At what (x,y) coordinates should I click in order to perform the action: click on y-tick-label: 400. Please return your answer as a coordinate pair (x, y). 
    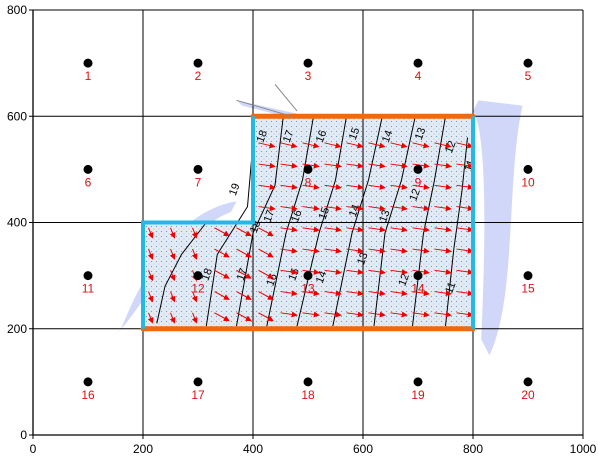
    Looking at the image, I should click on (17, 223).